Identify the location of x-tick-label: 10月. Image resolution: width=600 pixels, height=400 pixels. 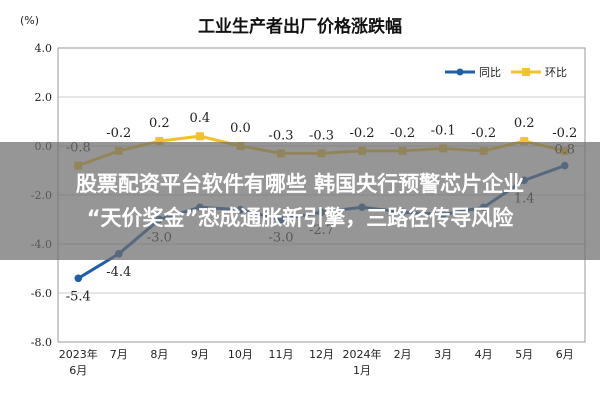
(240, 354).